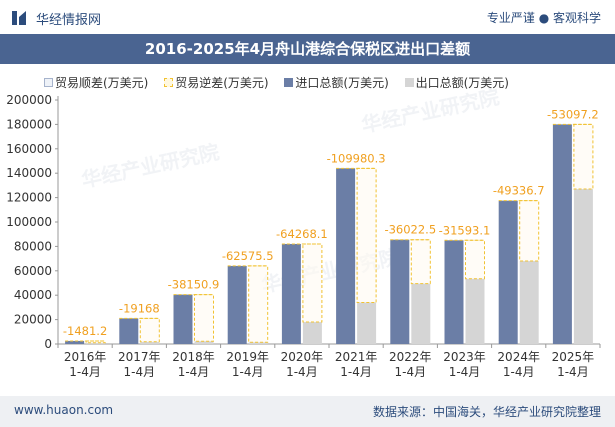 This screenshot has height=427, width=615. I want to click on y-tick-label: 80000, so click(33, 246).